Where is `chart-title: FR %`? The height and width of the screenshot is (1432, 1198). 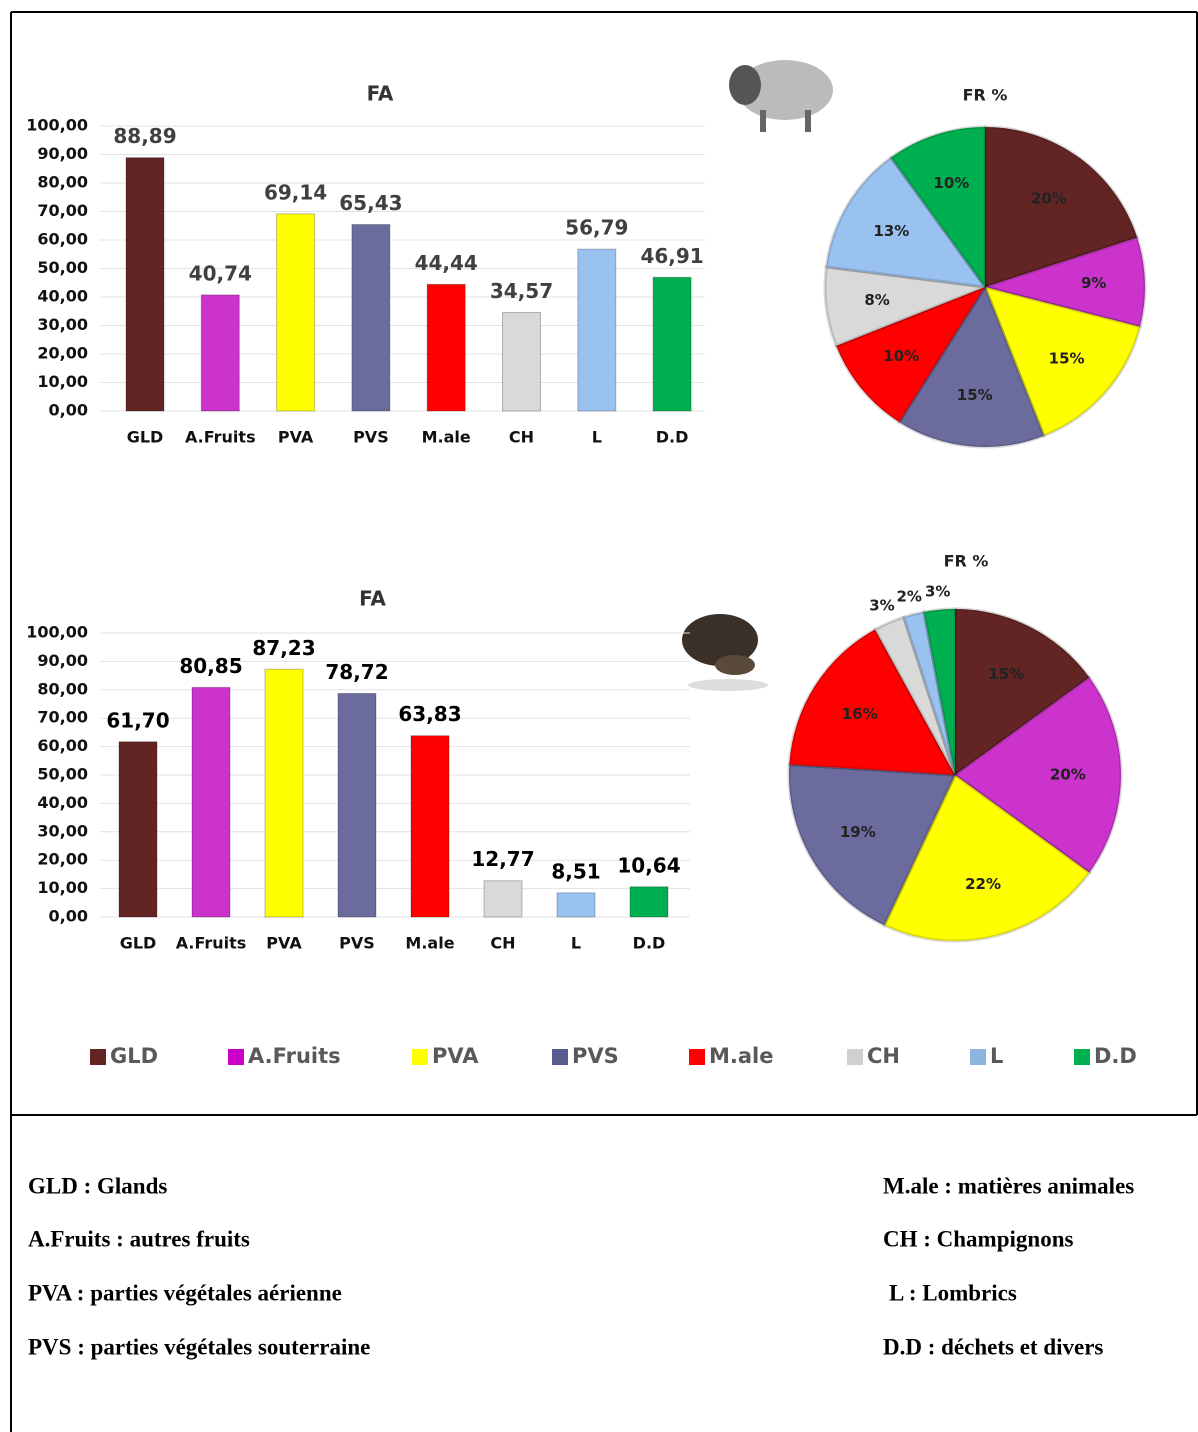
chart-title: FR % is located at coordinates (966, 561).